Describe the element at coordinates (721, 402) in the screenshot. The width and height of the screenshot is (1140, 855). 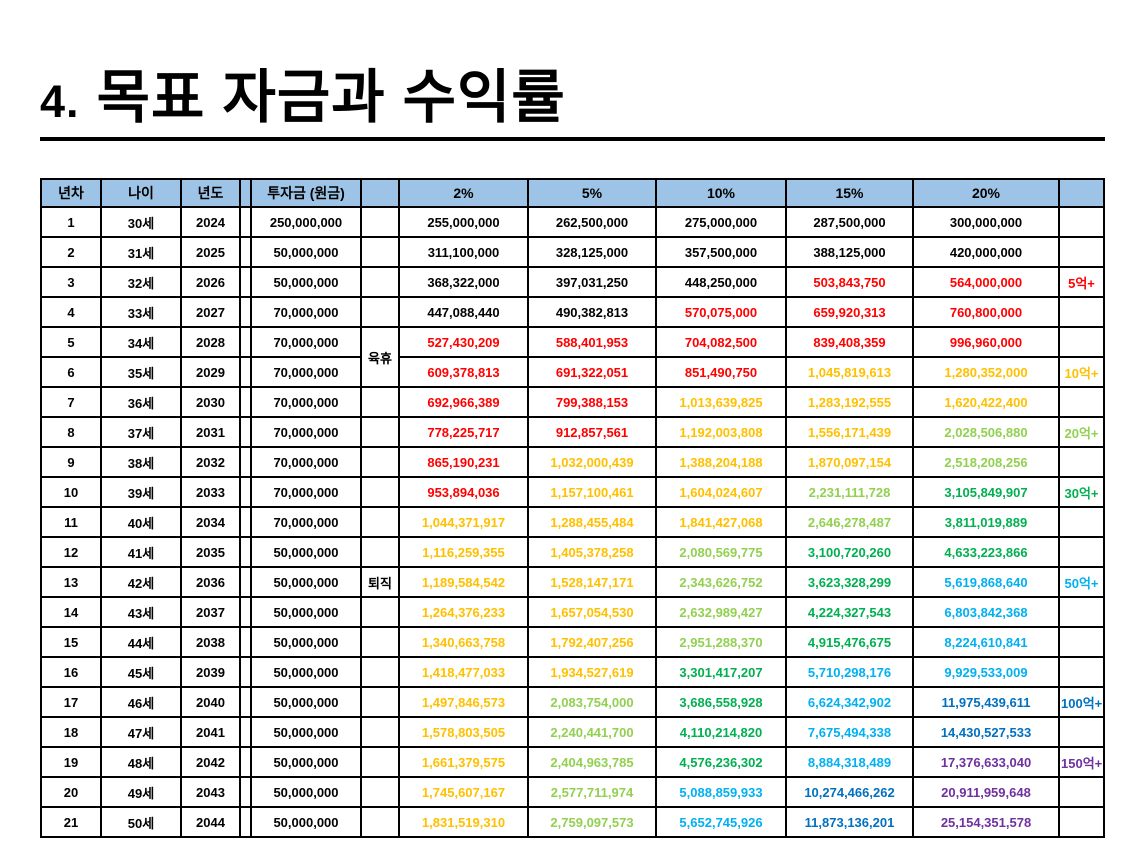
I see `return-value-cell: 1,013,639,825` at that location.